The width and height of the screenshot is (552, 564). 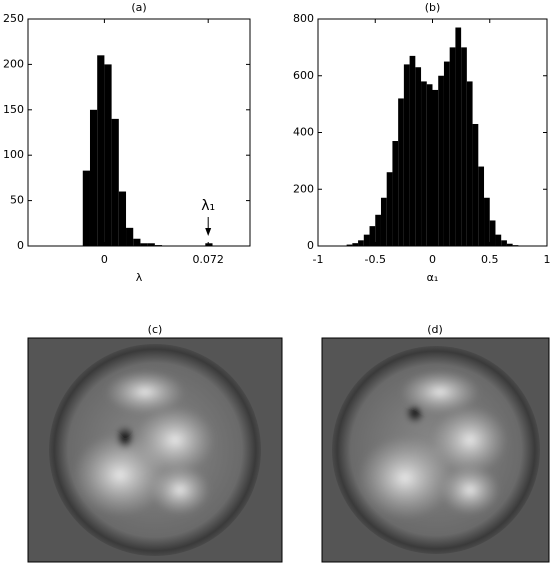 What do you see at coordinates (435, 329) in the screenshot?
I see `image-title: (d)` at bounding box center [435, 329].